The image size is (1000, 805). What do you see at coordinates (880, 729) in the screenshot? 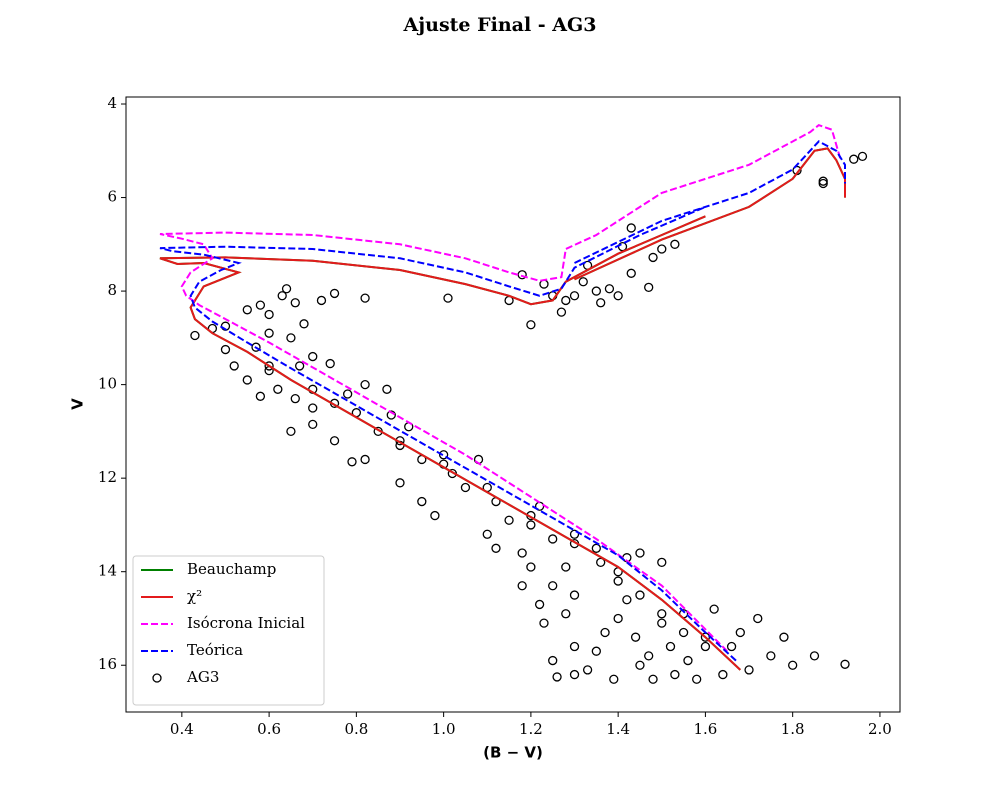
I see `x-tick-label: 2.0` at bounding box center [880, 729].